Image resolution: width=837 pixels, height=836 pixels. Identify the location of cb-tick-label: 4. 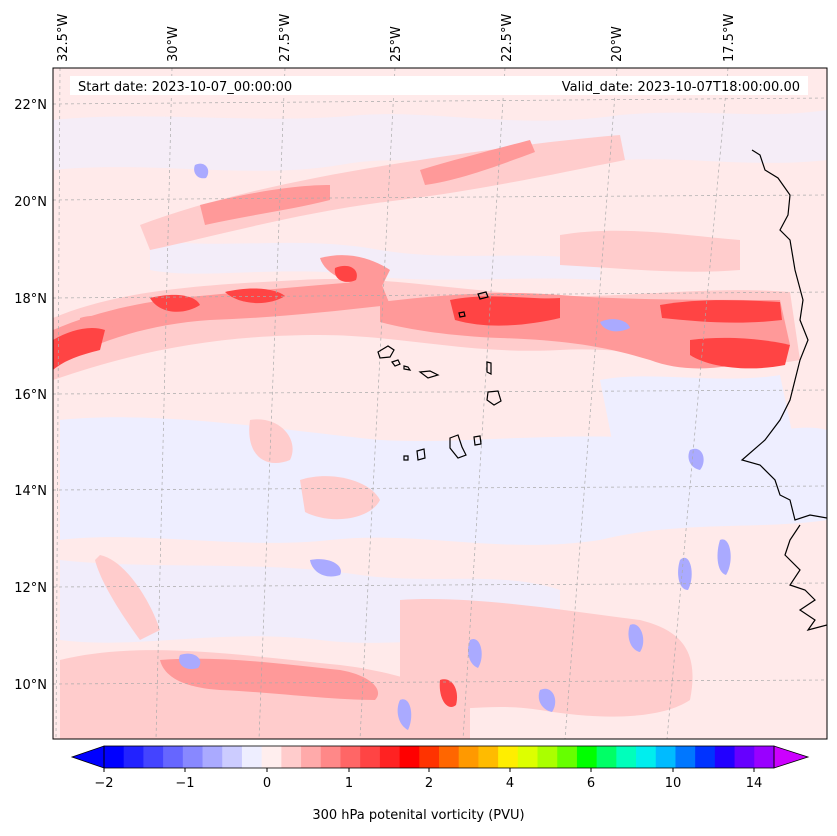
(510, 783).